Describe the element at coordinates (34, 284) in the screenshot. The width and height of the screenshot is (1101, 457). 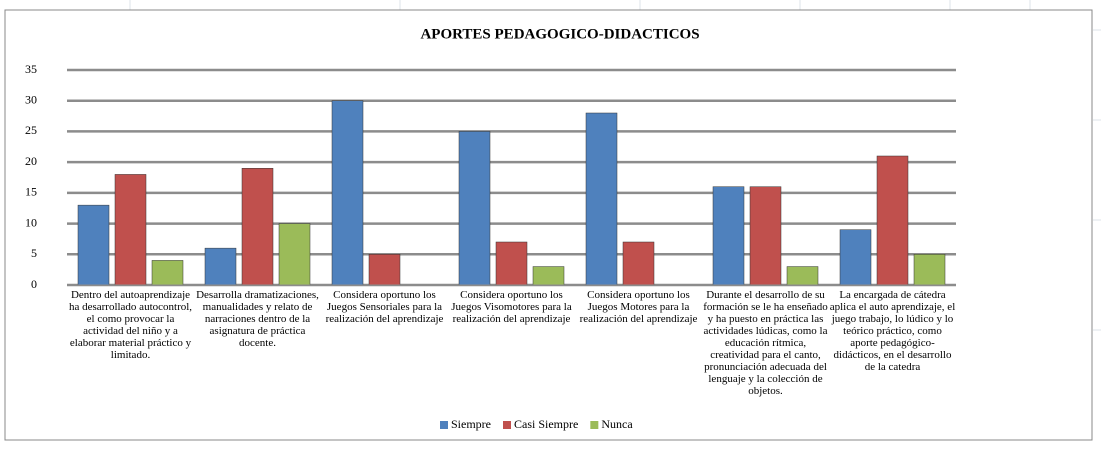
I see `y-tick-label: 0` at that location.